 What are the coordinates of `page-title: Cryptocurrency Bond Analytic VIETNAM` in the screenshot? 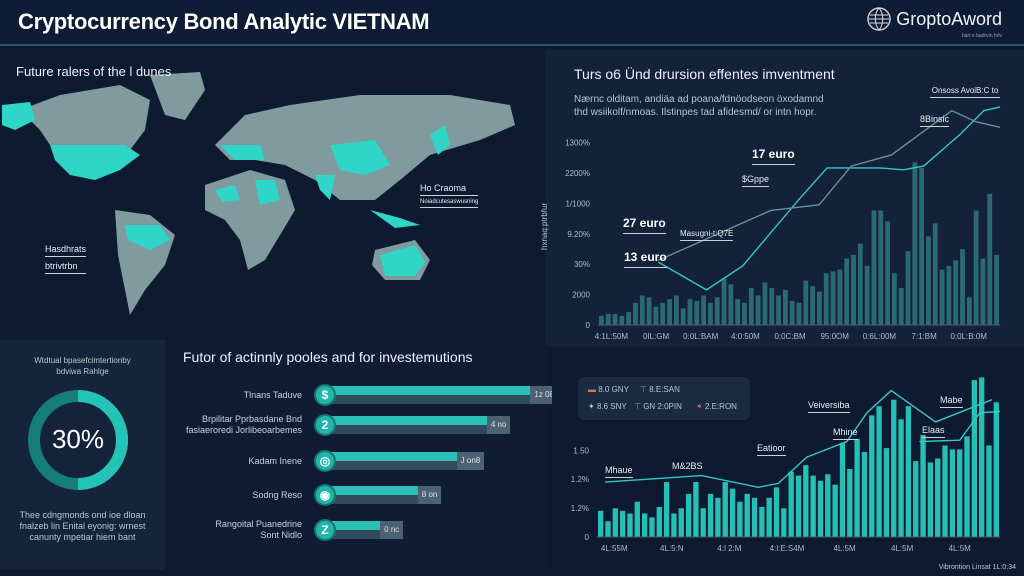 It's located at (224, 21).